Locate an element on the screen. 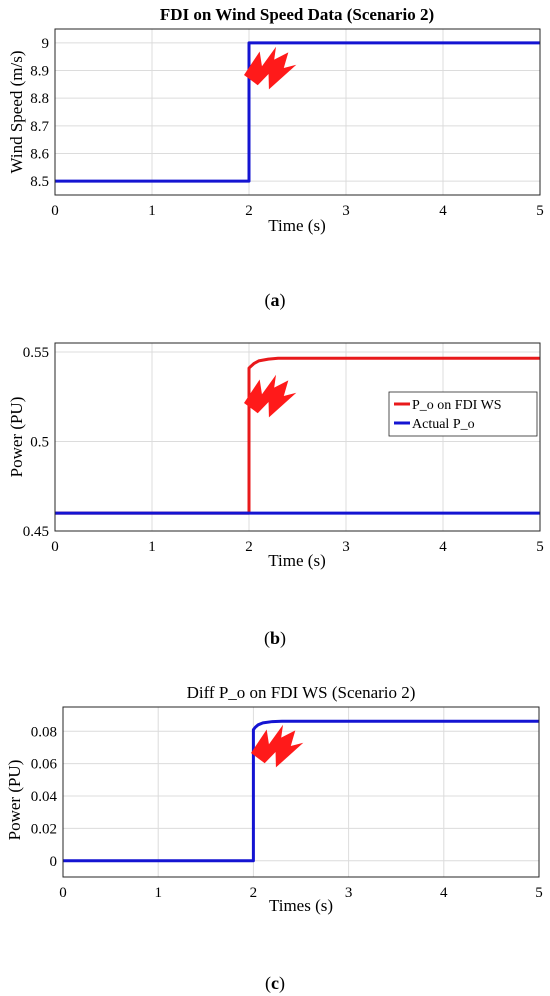  panel-a-y-tick-label: 8.8 is located at coordinates (39, 99).